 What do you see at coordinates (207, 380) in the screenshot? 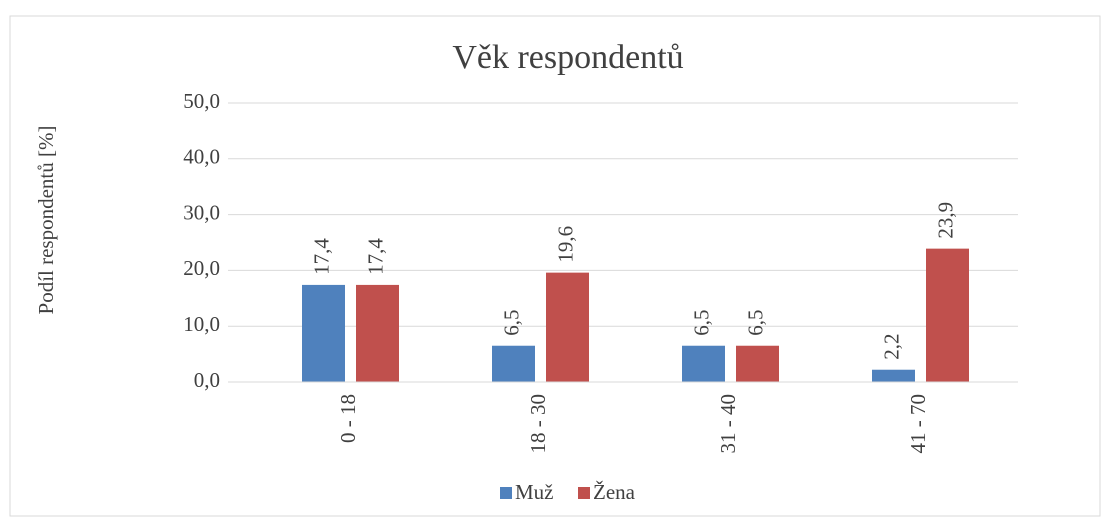
I see `y-tick-label: 0,0` at bounding box center [207, 380].